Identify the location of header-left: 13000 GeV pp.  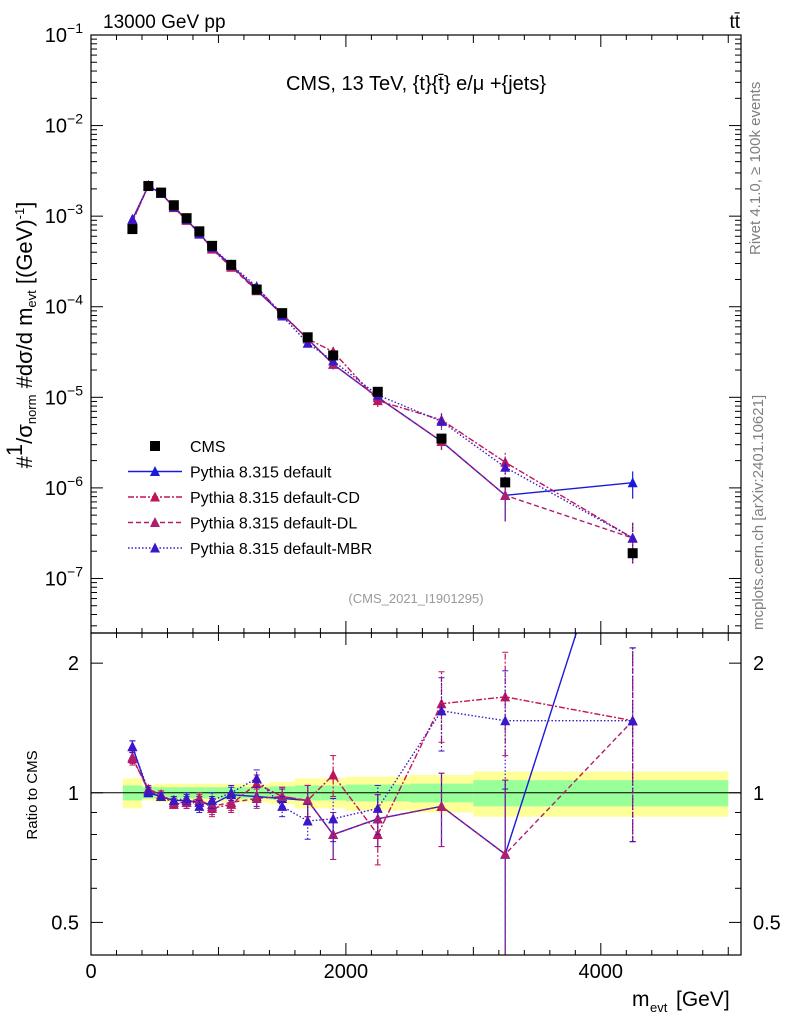
(164, 22).